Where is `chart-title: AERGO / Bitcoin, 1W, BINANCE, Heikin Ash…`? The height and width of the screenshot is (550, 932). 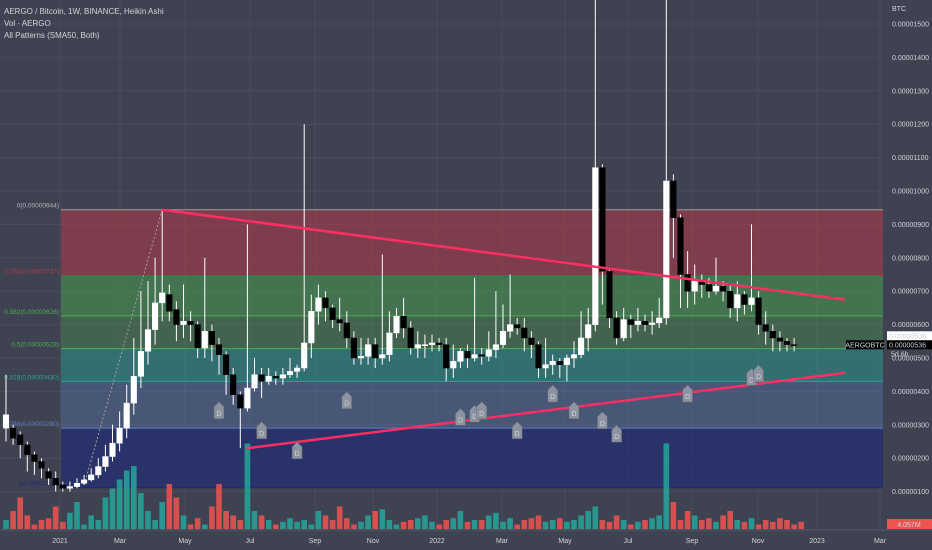
chart-title: AERGO / Bitcoin, 1W, BINANCE, Heikin Ash… is located at coordinates (84, 11).